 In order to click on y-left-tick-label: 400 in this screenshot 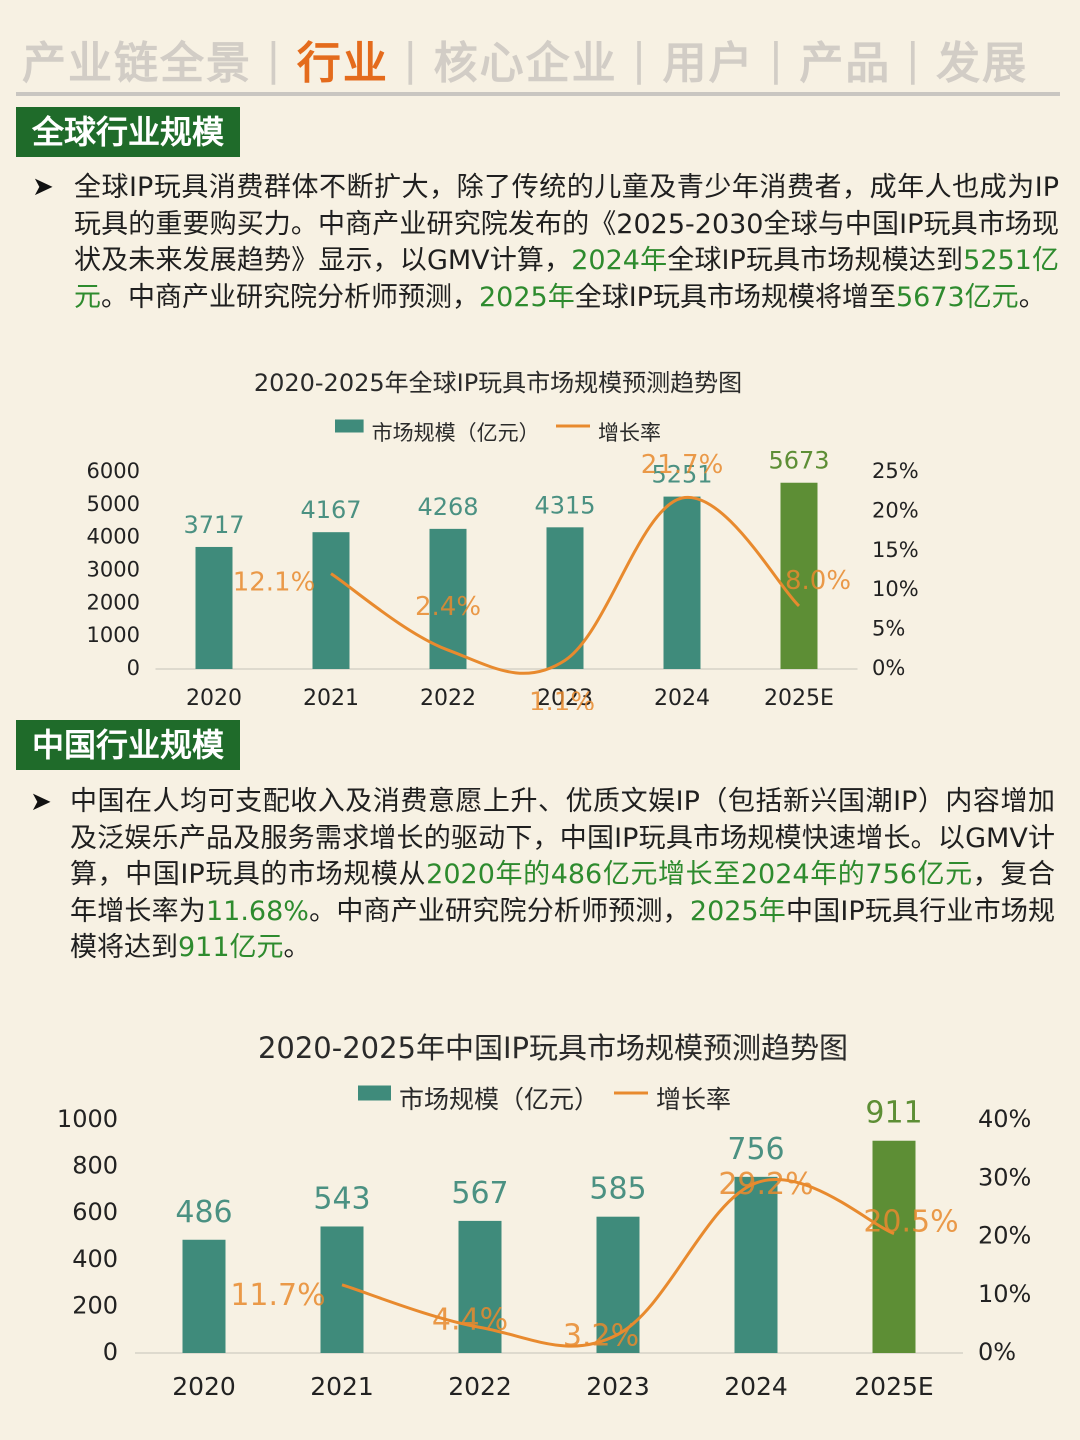, I will do `click(95, 1259)`.